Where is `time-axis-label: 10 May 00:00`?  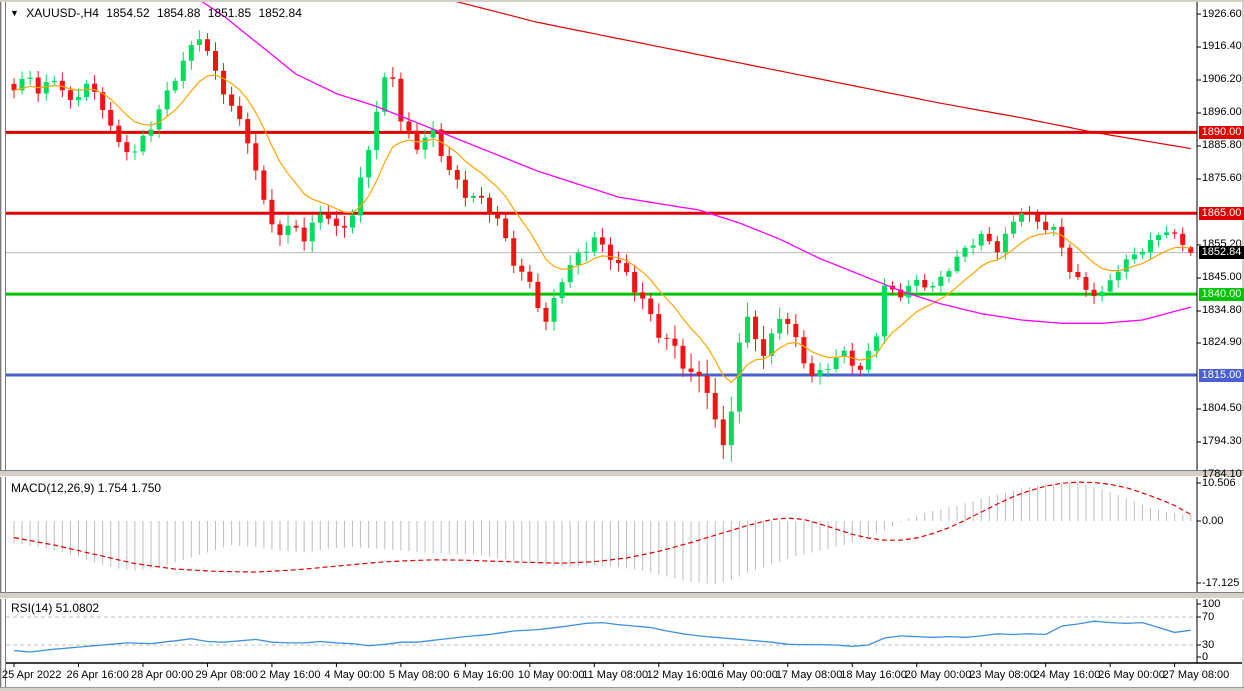 time-axis-label: 10 May 00:00 is located at coordinates (551, 675).